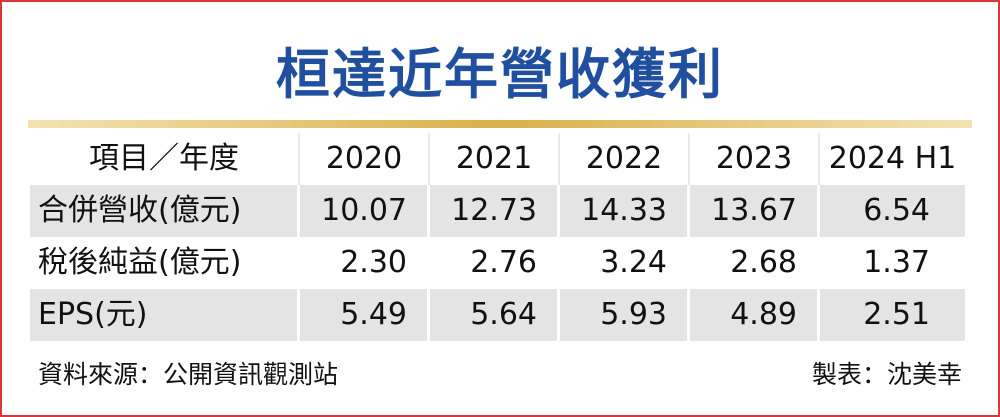 The width and height of the screenshot is (1000, 417). I want to click on table-row: 稅後純益(億元) 2.30 2.76 3.24 2.68 1.37, so click(497, 263).